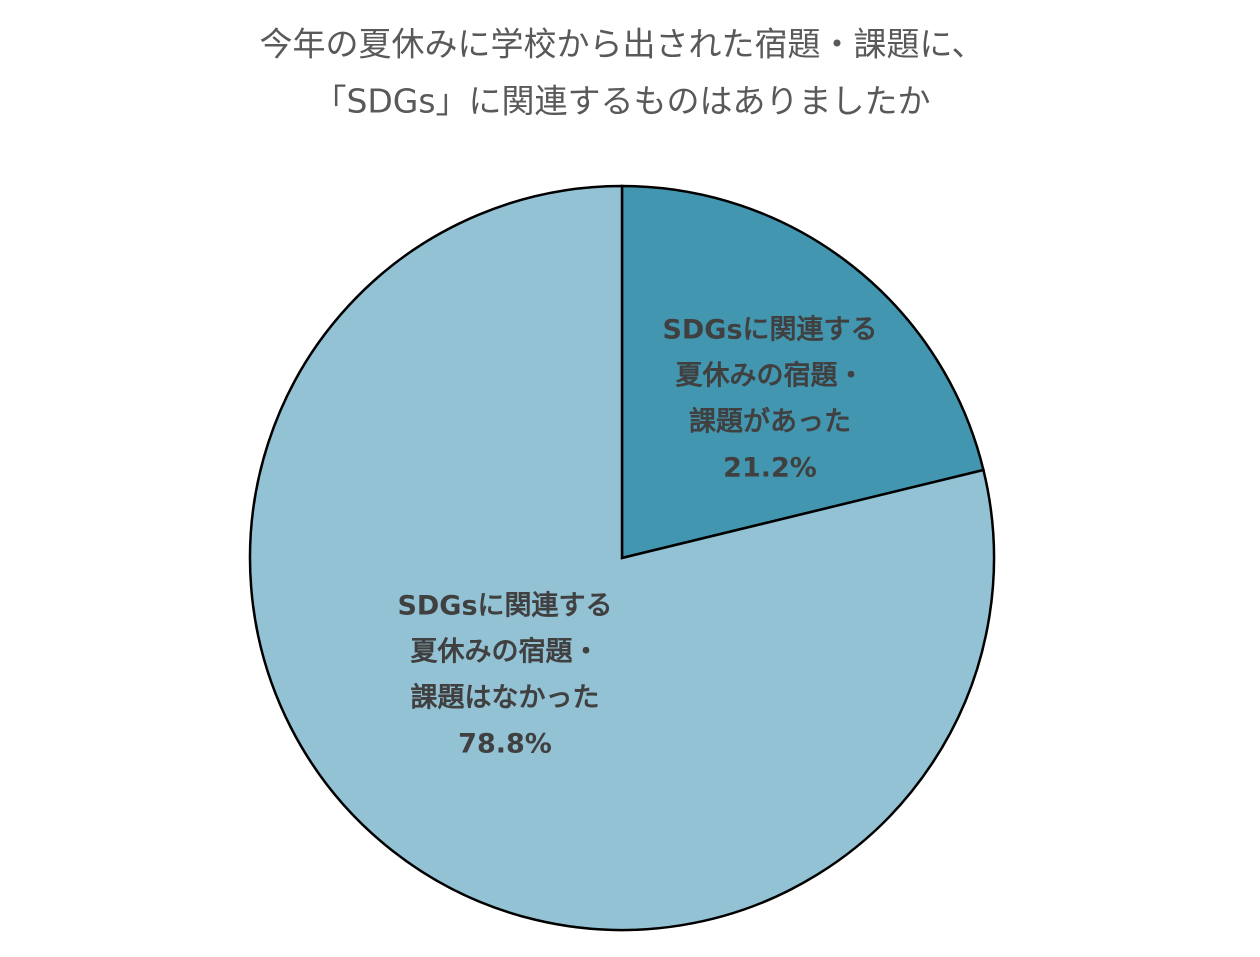 The height and width of the screenshot is (957, 1260). Describe the element at coordinates (621, 44) in the screenshot. I see `chart-title: 今年の夏休みに学校から出された宿題・課題に、` at that location.